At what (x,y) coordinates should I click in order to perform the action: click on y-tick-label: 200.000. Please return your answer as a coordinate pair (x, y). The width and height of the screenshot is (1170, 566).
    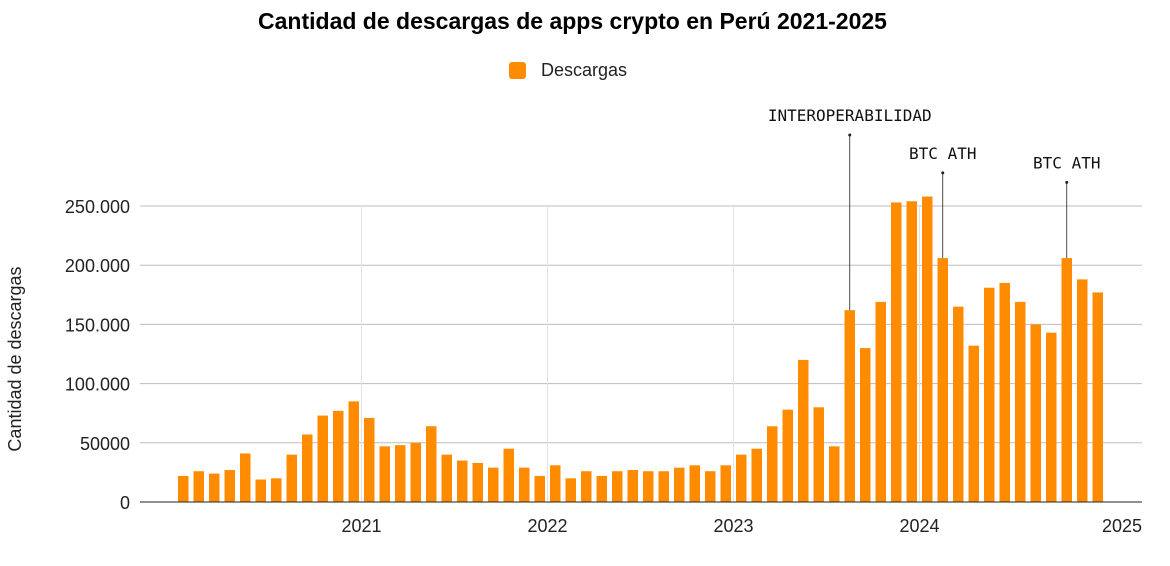
    Looking at the image, I should click on (97, 266).